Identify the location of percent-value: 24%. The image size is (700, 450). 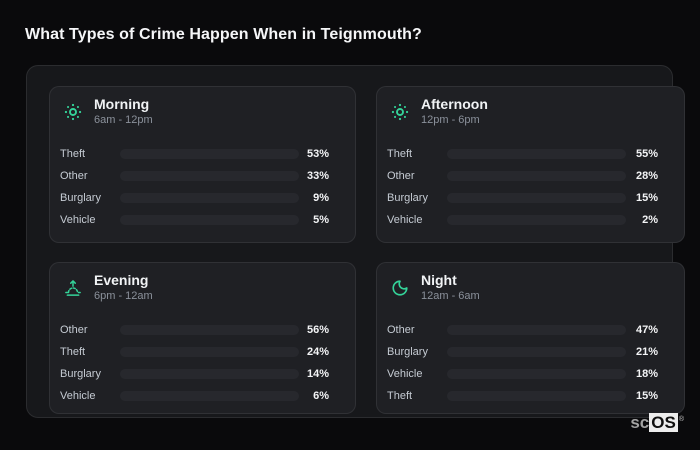
(317, 352).